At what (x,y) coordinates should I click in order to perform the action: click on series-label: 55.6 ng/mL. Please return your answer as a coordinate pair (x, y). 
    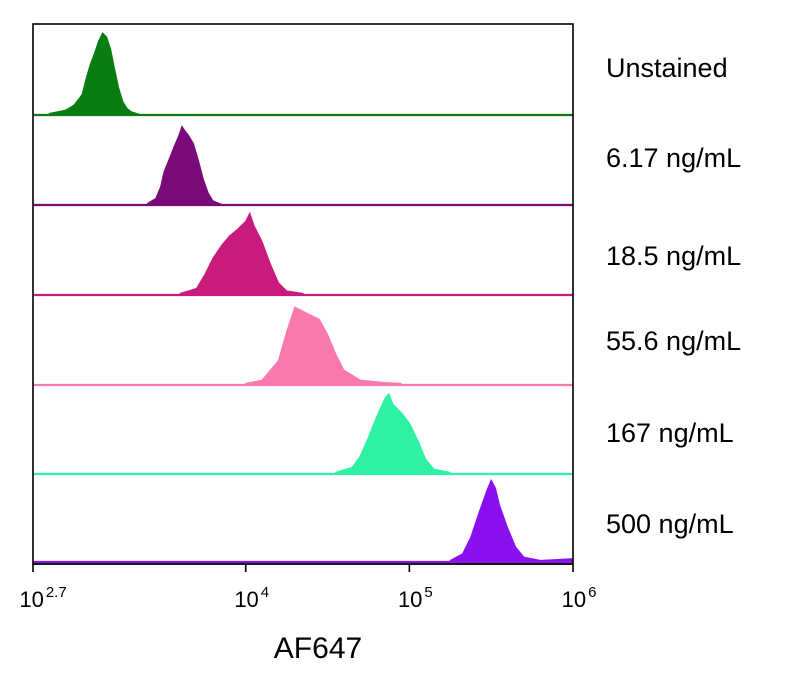
    Looking at the image, I should click on (673, 341).